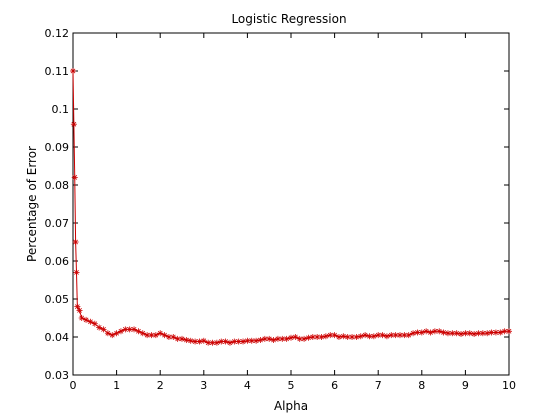 The height and width of the screenshot is (420, 560). I want to click on y-tick-label: 0.03, so click(57, 375).